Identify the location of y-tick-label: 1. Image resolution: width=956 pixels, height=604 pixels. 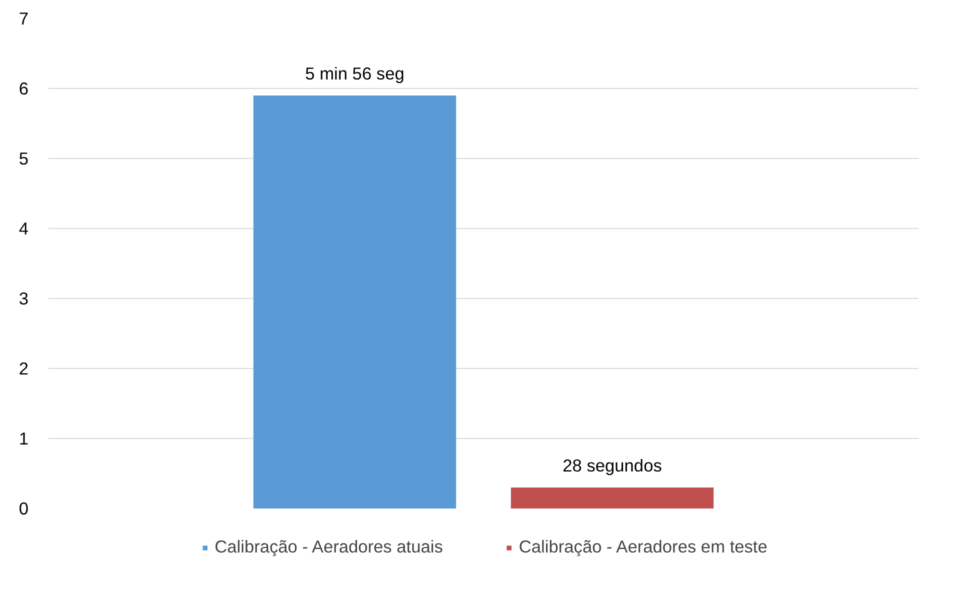
(23, 438).